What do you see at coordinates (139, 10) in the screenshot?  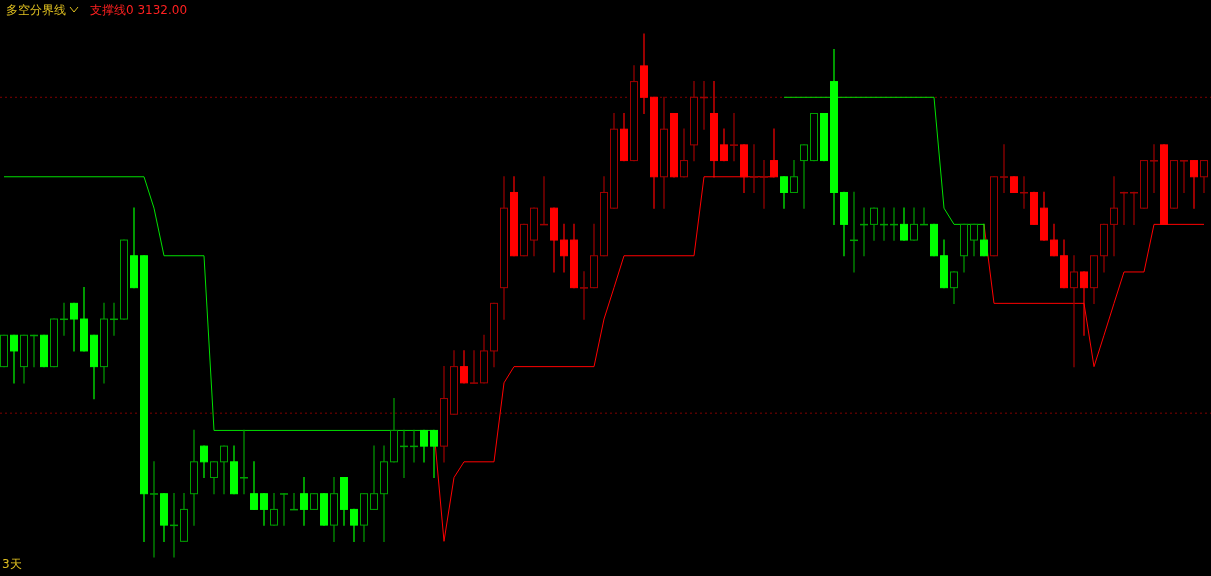 I see `text: 支撑线0 3132.00` at bounding box center [139, 10].